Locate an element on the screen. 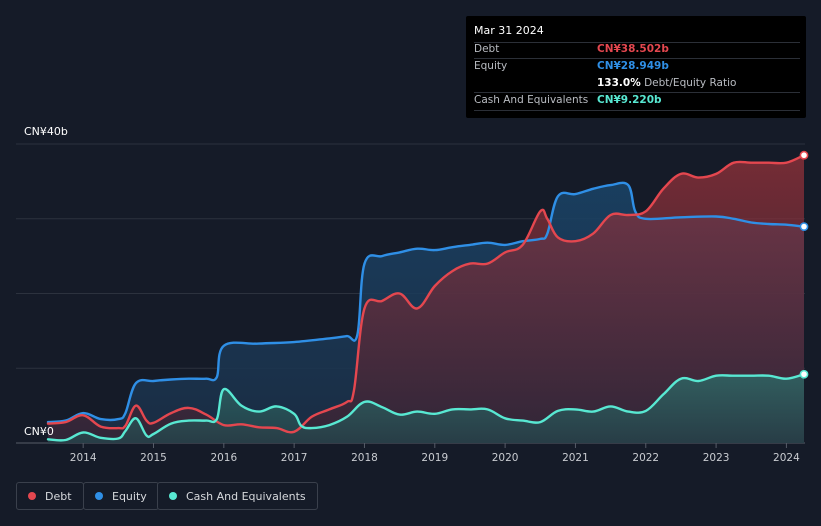  x-tick-label: 2014 is located at coordinates (83, 458).